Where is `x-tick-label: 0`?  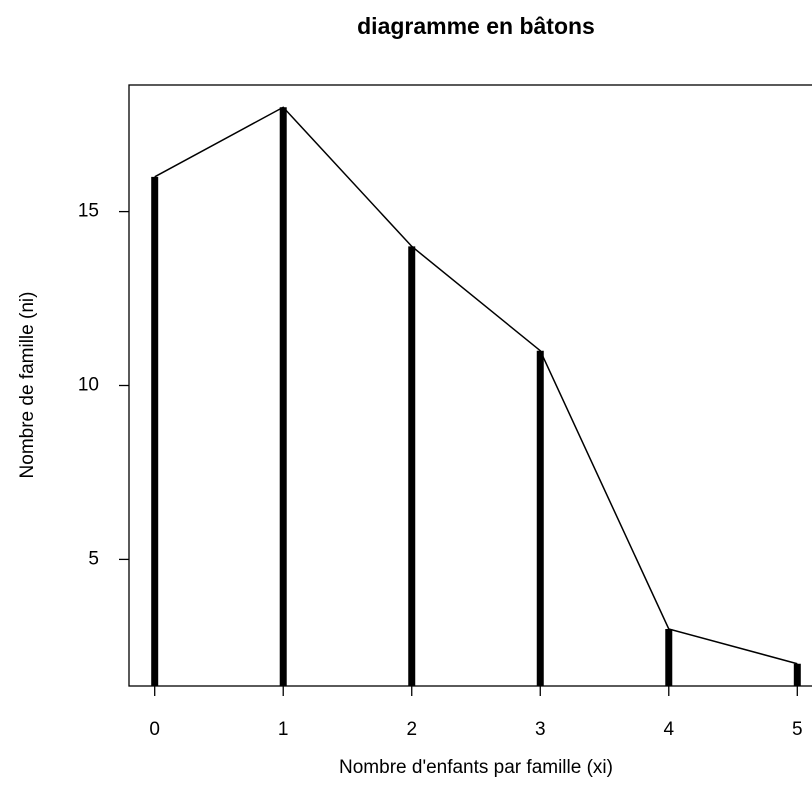 x-tick-label: 0 is located at coordinates (154, 729).